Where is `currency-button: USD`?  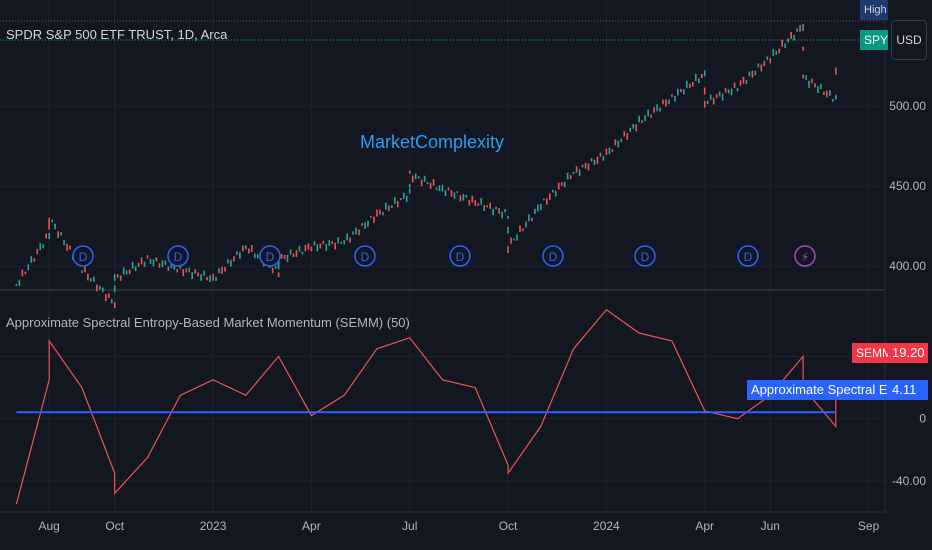 currency-button: USD is located at coordinates (909, 40).